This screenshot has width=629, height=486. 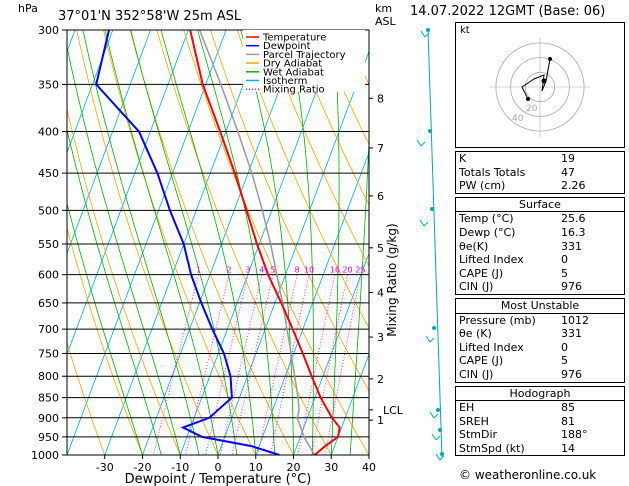 What do you see at coordinates (247, 270) in the screenshot?
I see `mixing-ratio-label: 3` at bounding box center [247, 270].